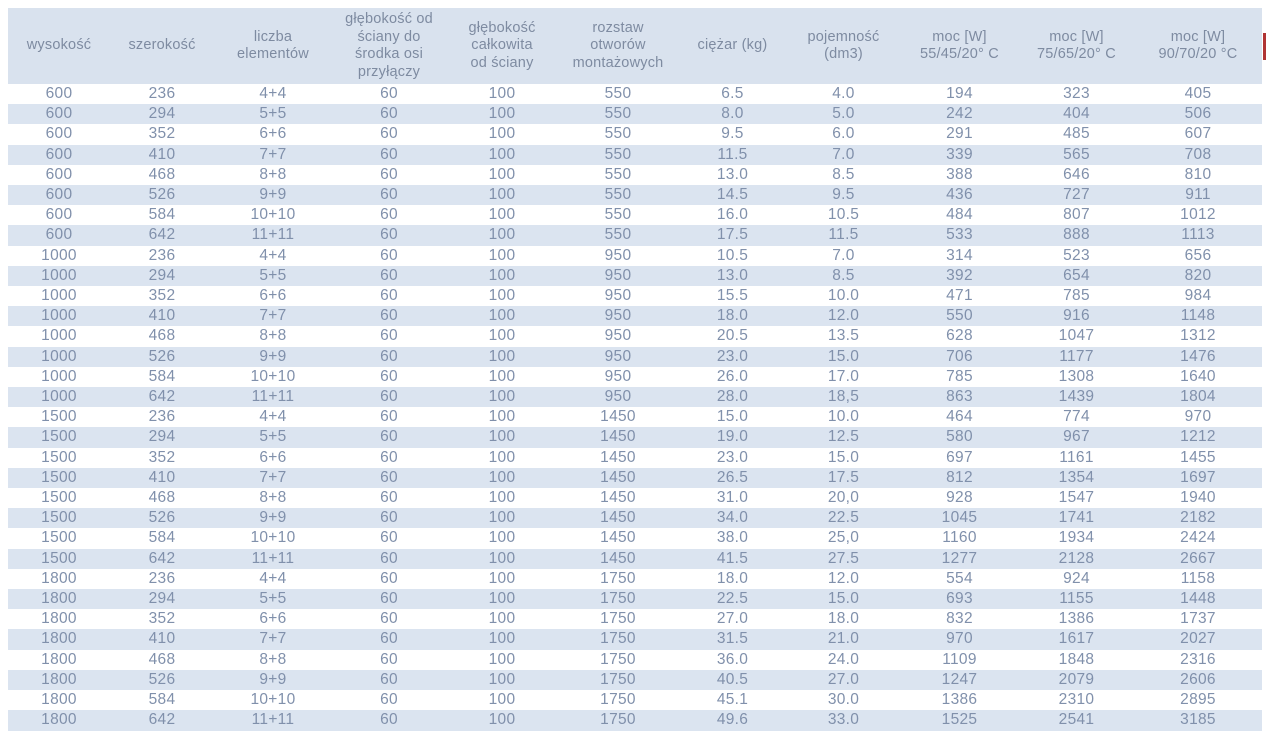 This screenshot has width=1266, height=737. What do you see at coordinates (959, 477) in the screenshot?
I see `cell: 812` at bounding box center [959, 477].